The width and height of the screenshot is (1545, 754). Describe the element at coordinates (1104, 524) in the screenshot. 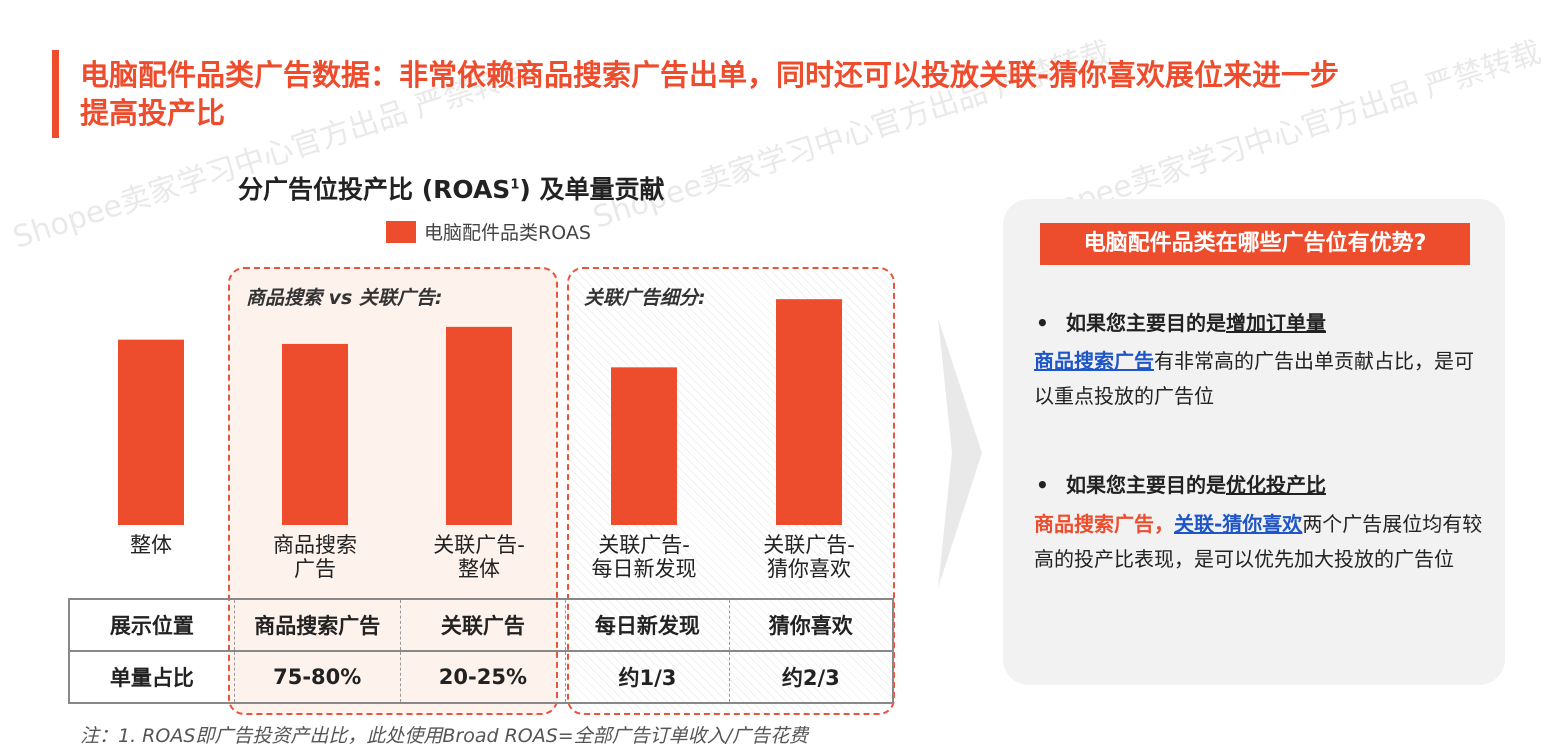

I see `highlight-search-ads-red: 商品搜索广告，` at that location.